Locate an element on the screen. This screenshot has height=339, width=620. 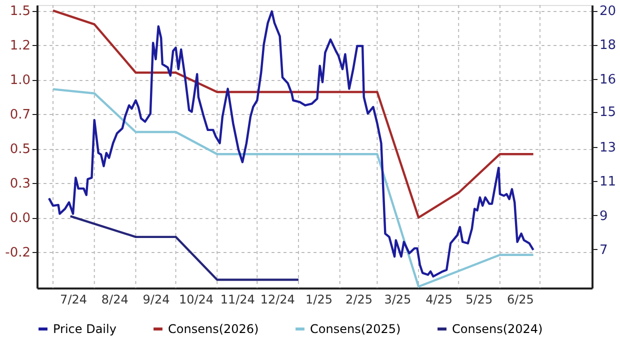
y-tick-label: 0.3 is located at coordinates (20, 184).